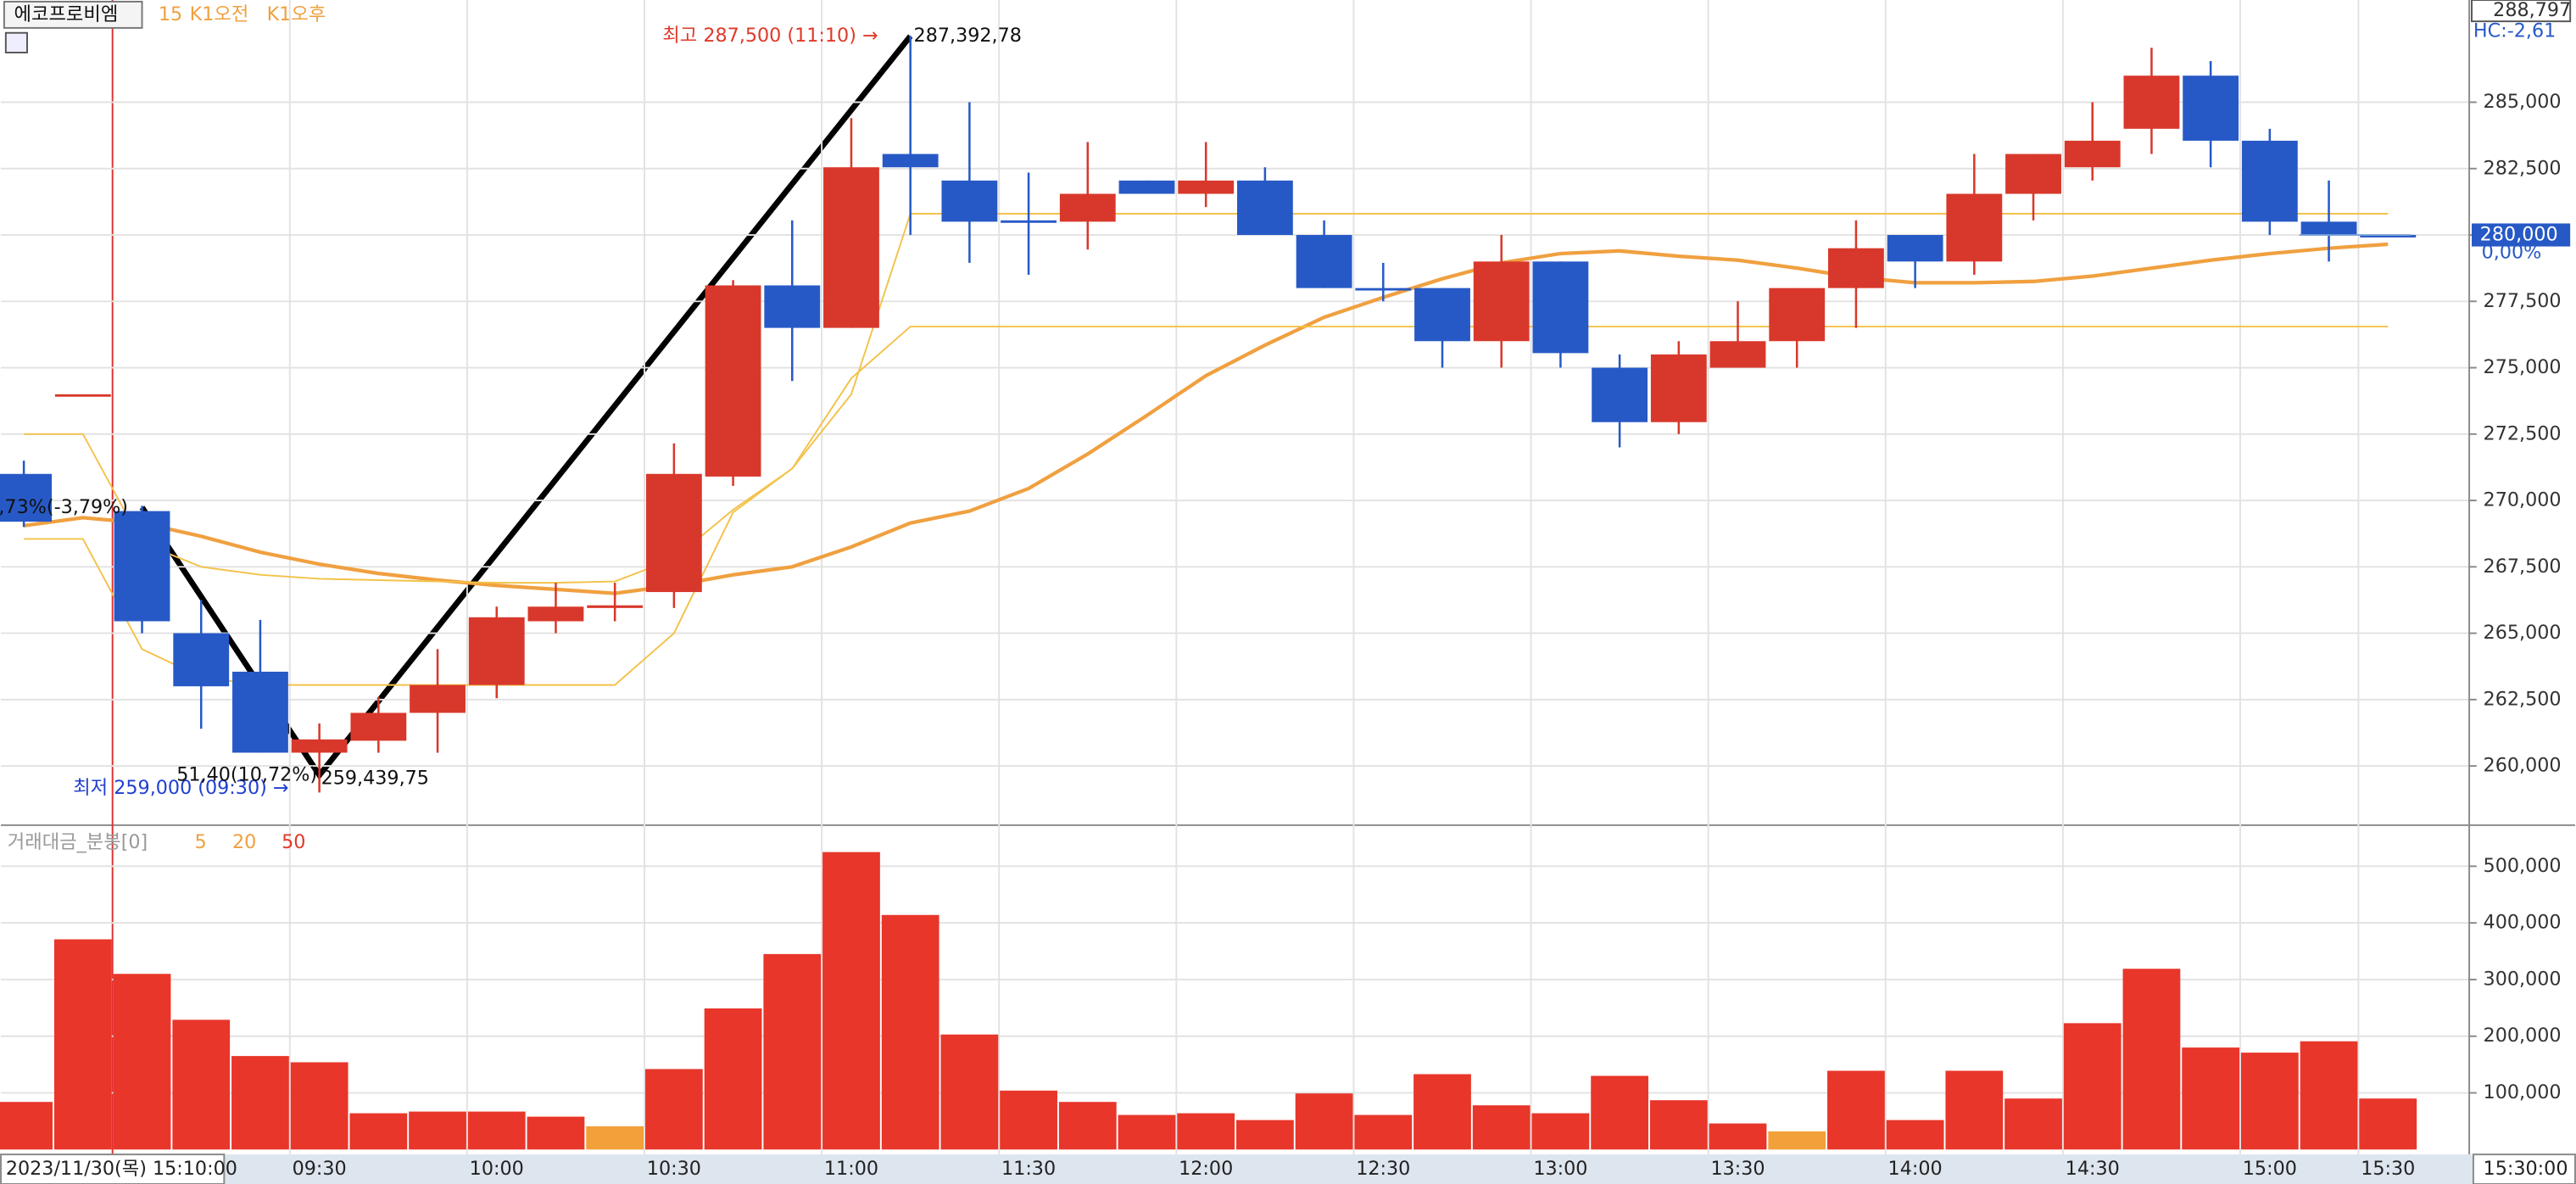 Image resolution: width=2576 pixels, height=1184 pixels. Describe the element at coordinates (121, 1169) in the screenshot. I see `x-tick-label: 2023/11/30(목) 15:10:00` at that location.